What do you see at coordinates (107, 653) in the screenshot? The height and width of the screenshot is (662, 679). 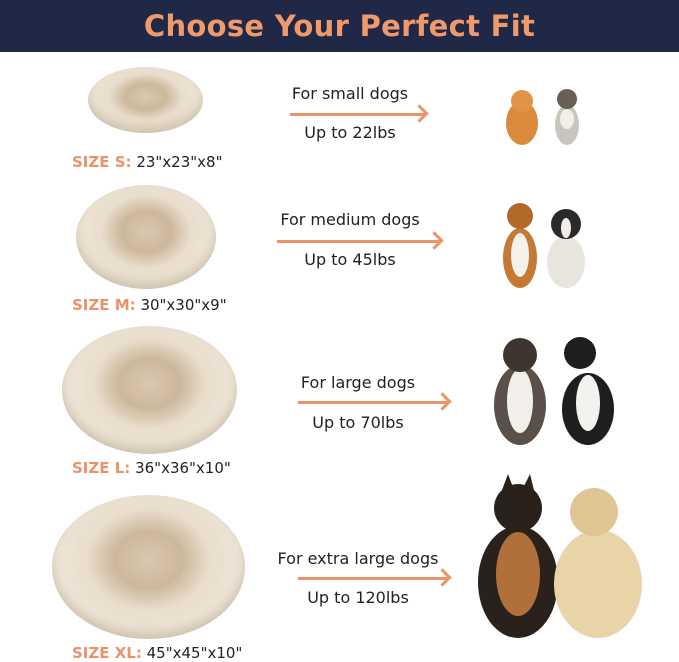 I see `size-name: SIZE XL:` at bounding box center [107, 653].